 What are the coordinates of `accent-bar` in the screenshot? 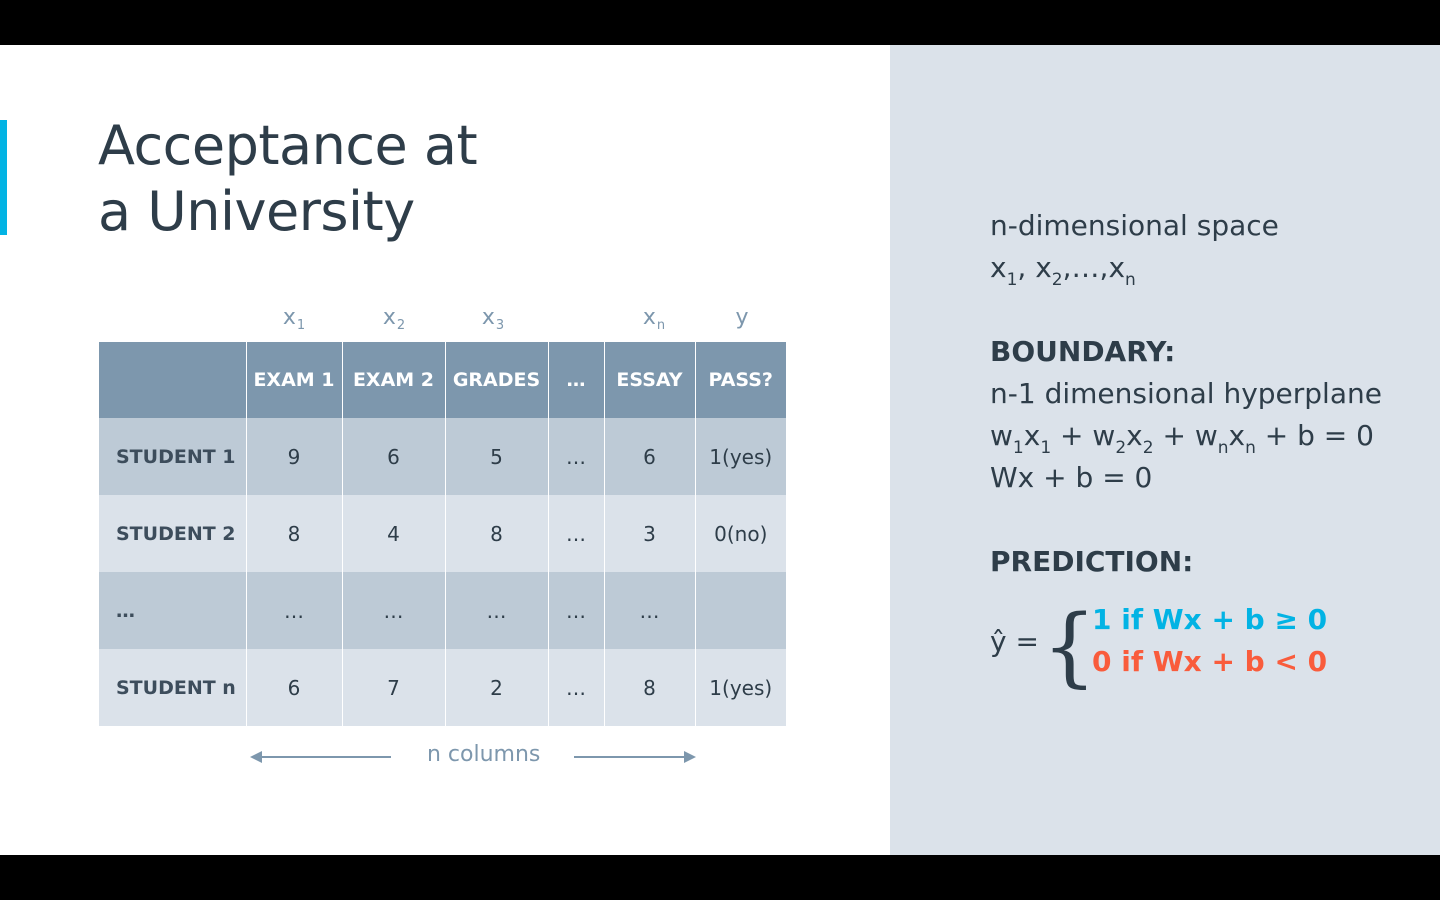 It's located at (3, 177).